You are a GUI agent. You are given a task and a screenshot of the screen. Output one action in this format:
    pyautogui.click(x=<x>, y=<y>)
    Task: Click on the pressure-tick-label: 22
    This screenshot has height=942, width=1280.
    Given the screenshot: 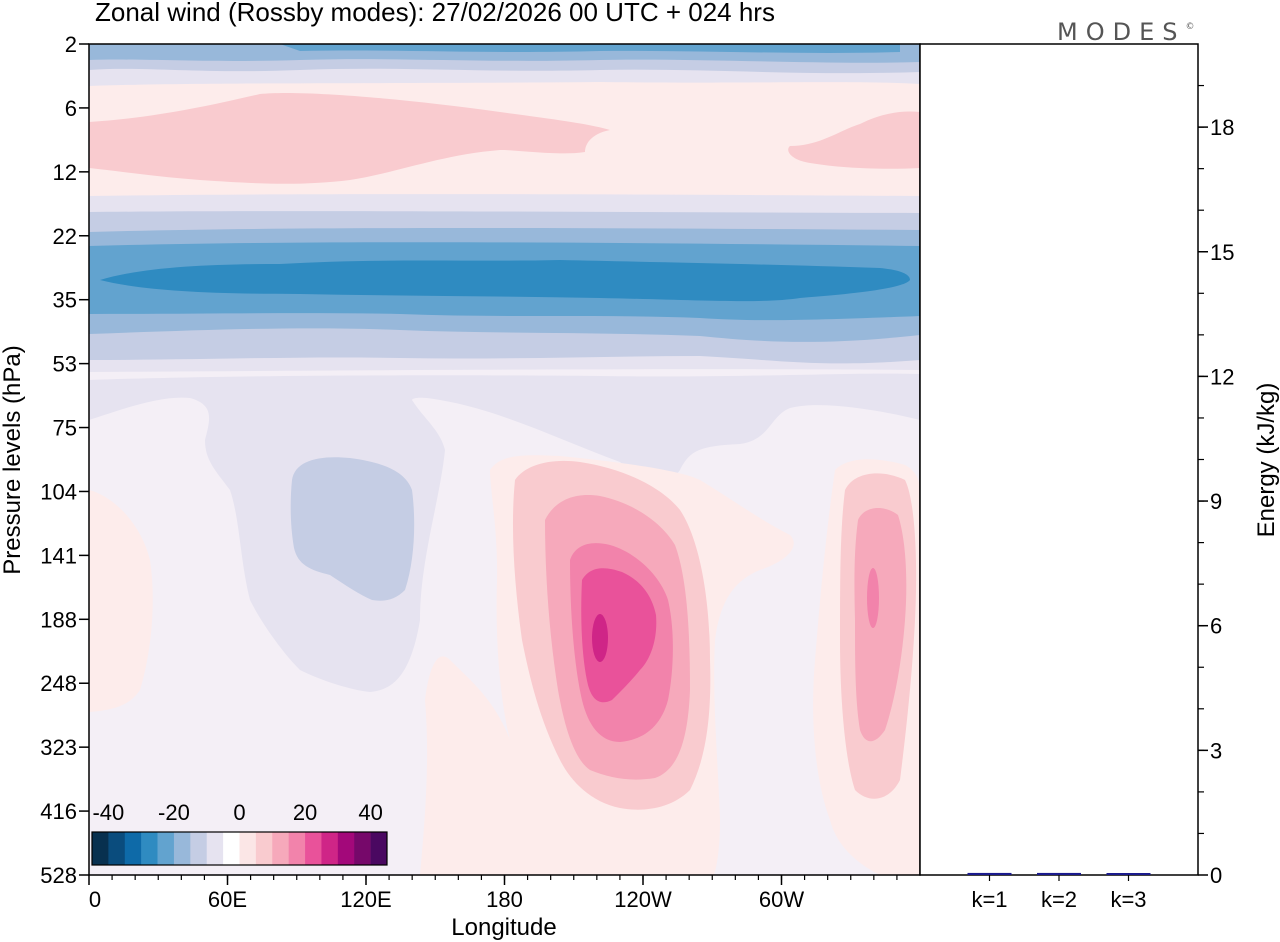 What is the action you would take?
    pyautogui.click(x=65, y=236)
    